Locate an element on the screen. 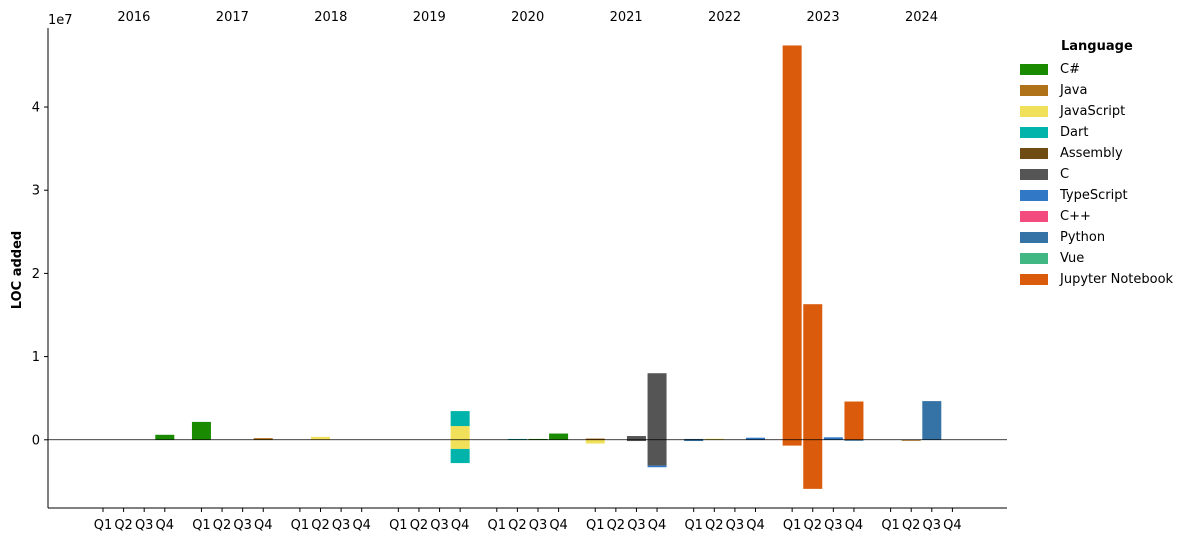 This screenshot has height=542, width=1195. legend-label: Vue is located at coordinates (1072, 258).